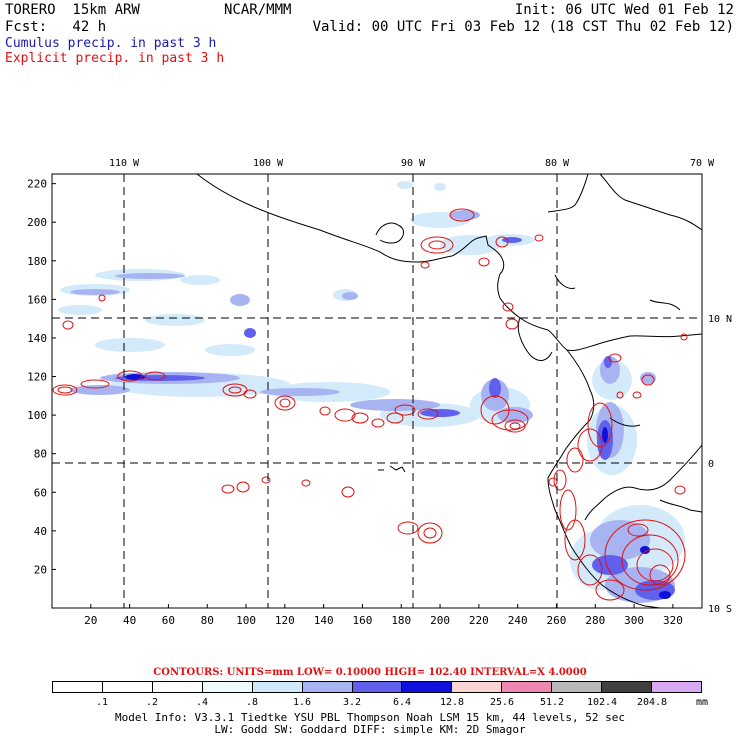  I want to click on left-tick-label: 200, so click(37, 222).